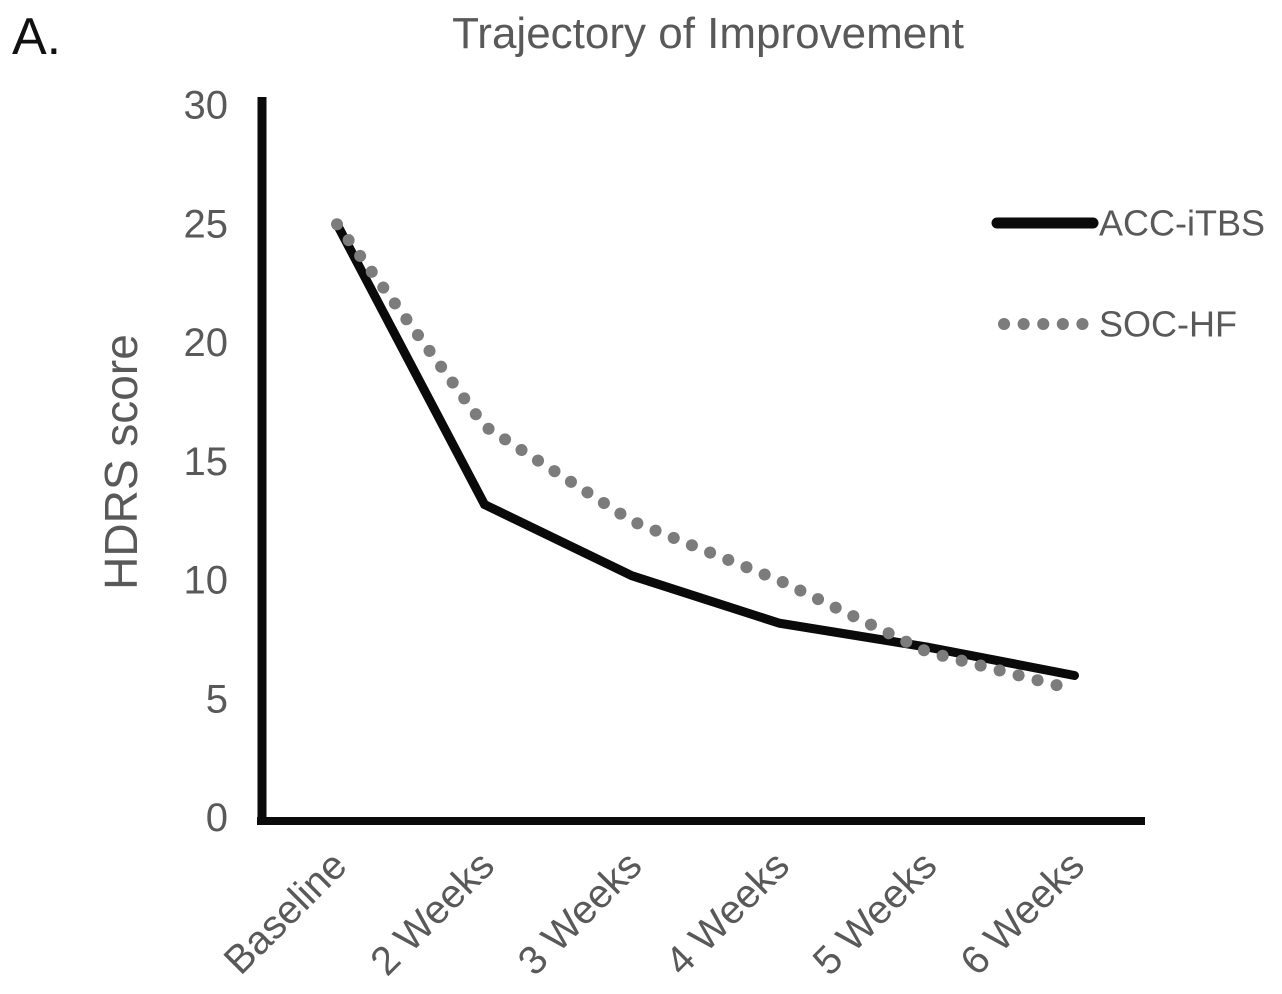 This screenshot has height=994, width=1282. Describe the element at coordinates (580, 913) in the screenshot. I see `x-tick-label: 3 Weeks` at that location.